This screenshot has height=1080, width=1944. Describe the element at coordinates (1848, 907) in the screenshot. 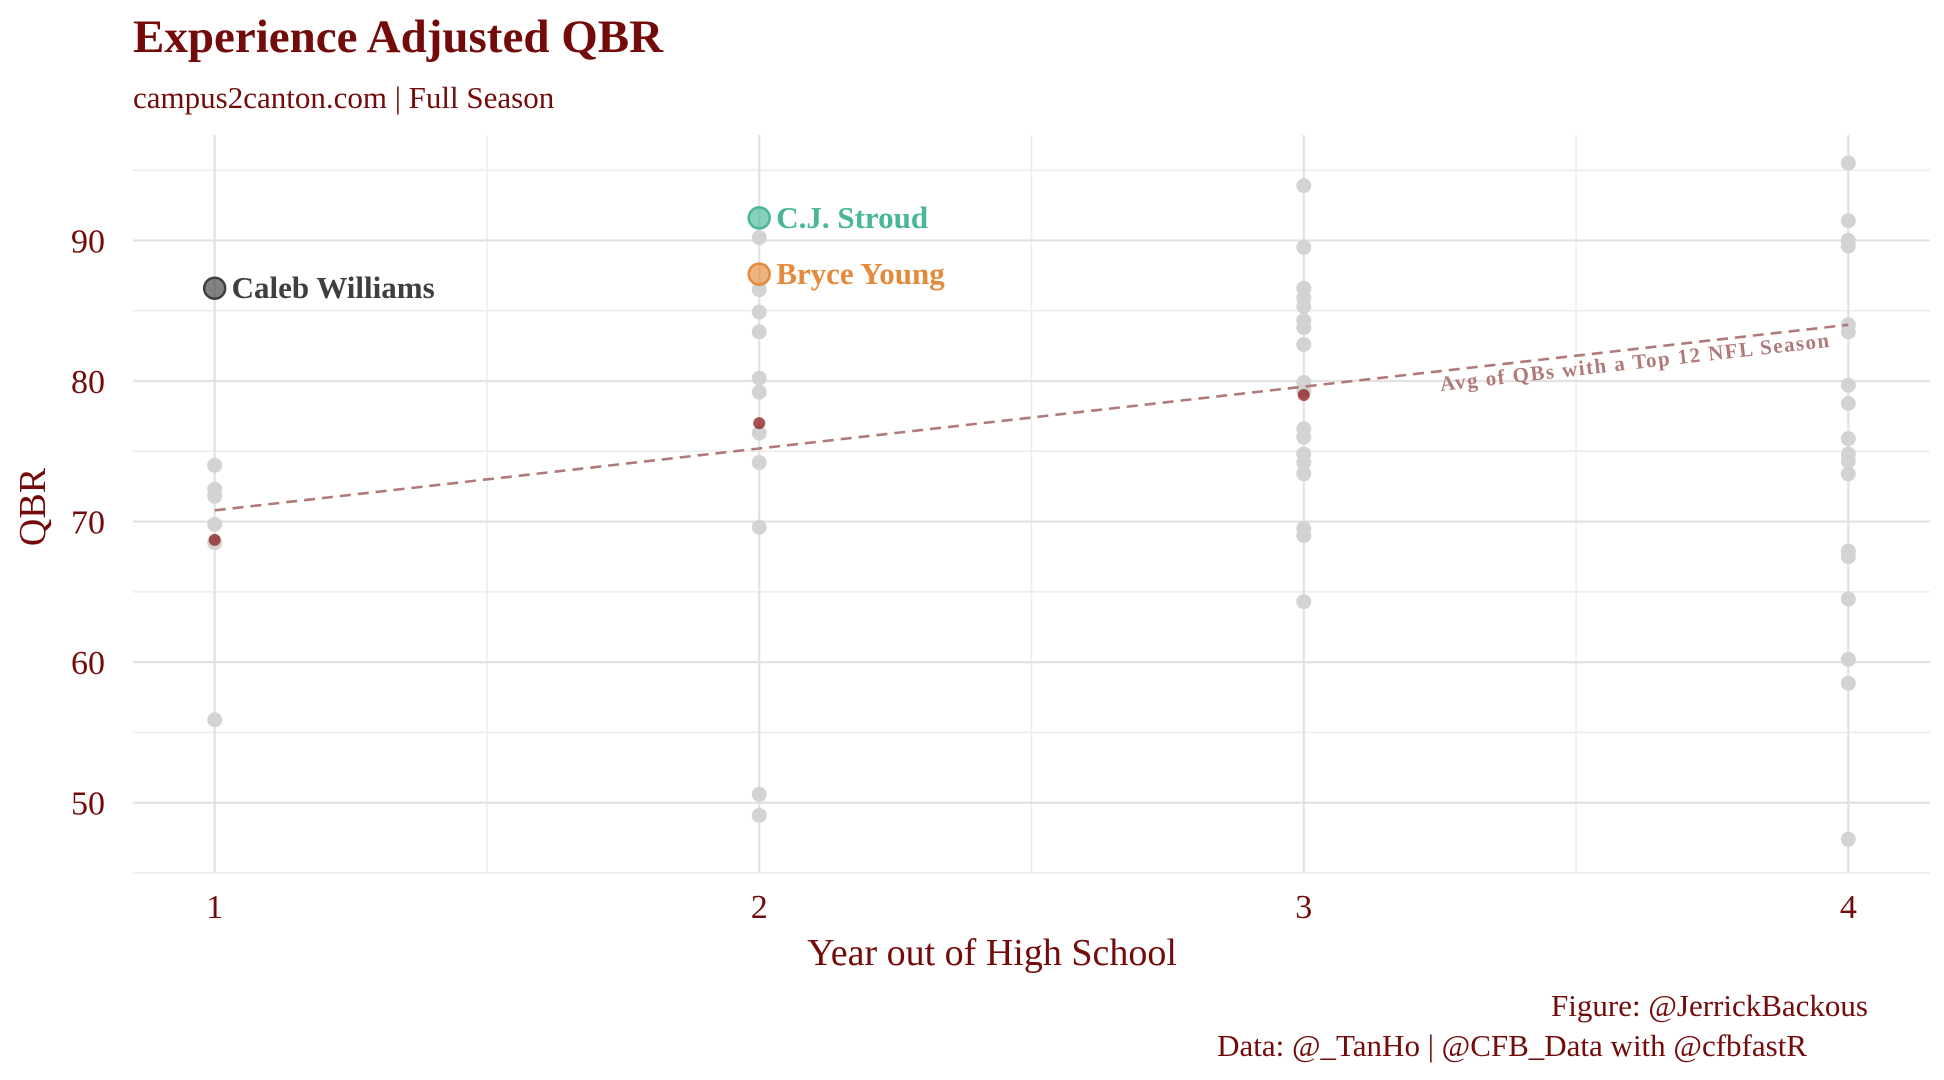

I see `x-tick-label: 4` at that location.